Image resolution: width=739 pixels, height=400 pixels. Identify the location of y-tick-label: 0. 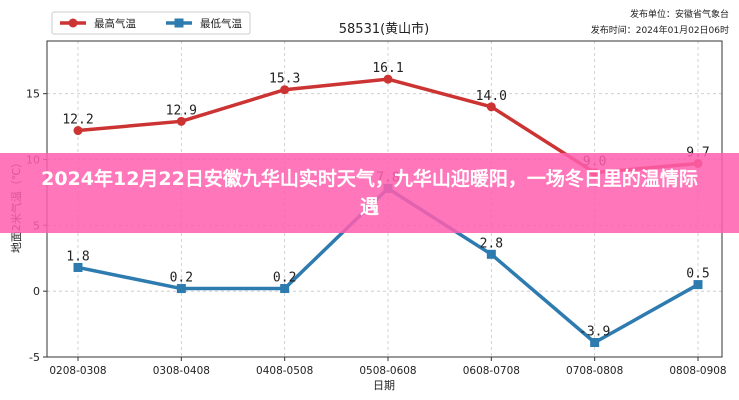
(36, 291).